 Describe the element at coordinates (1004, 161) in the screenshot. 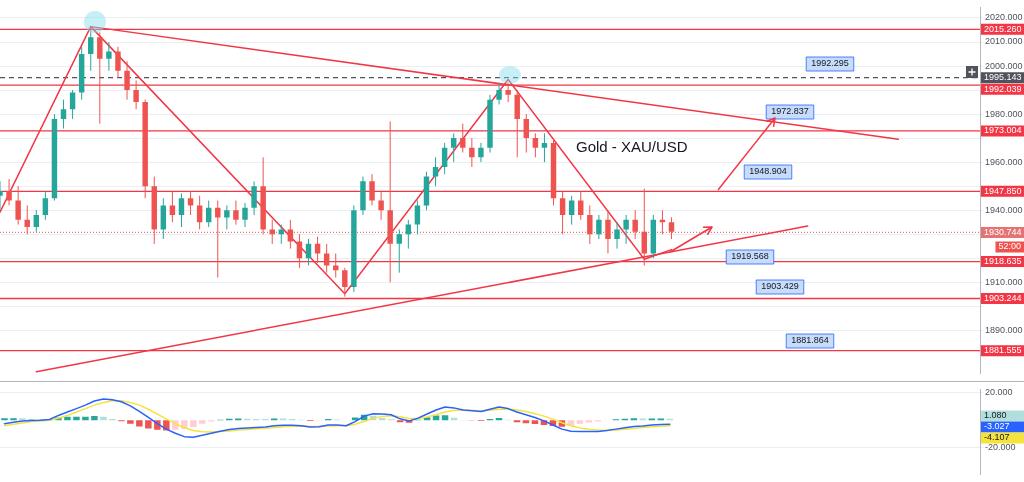

I see `y-tick-label: 1960.000` at that location.